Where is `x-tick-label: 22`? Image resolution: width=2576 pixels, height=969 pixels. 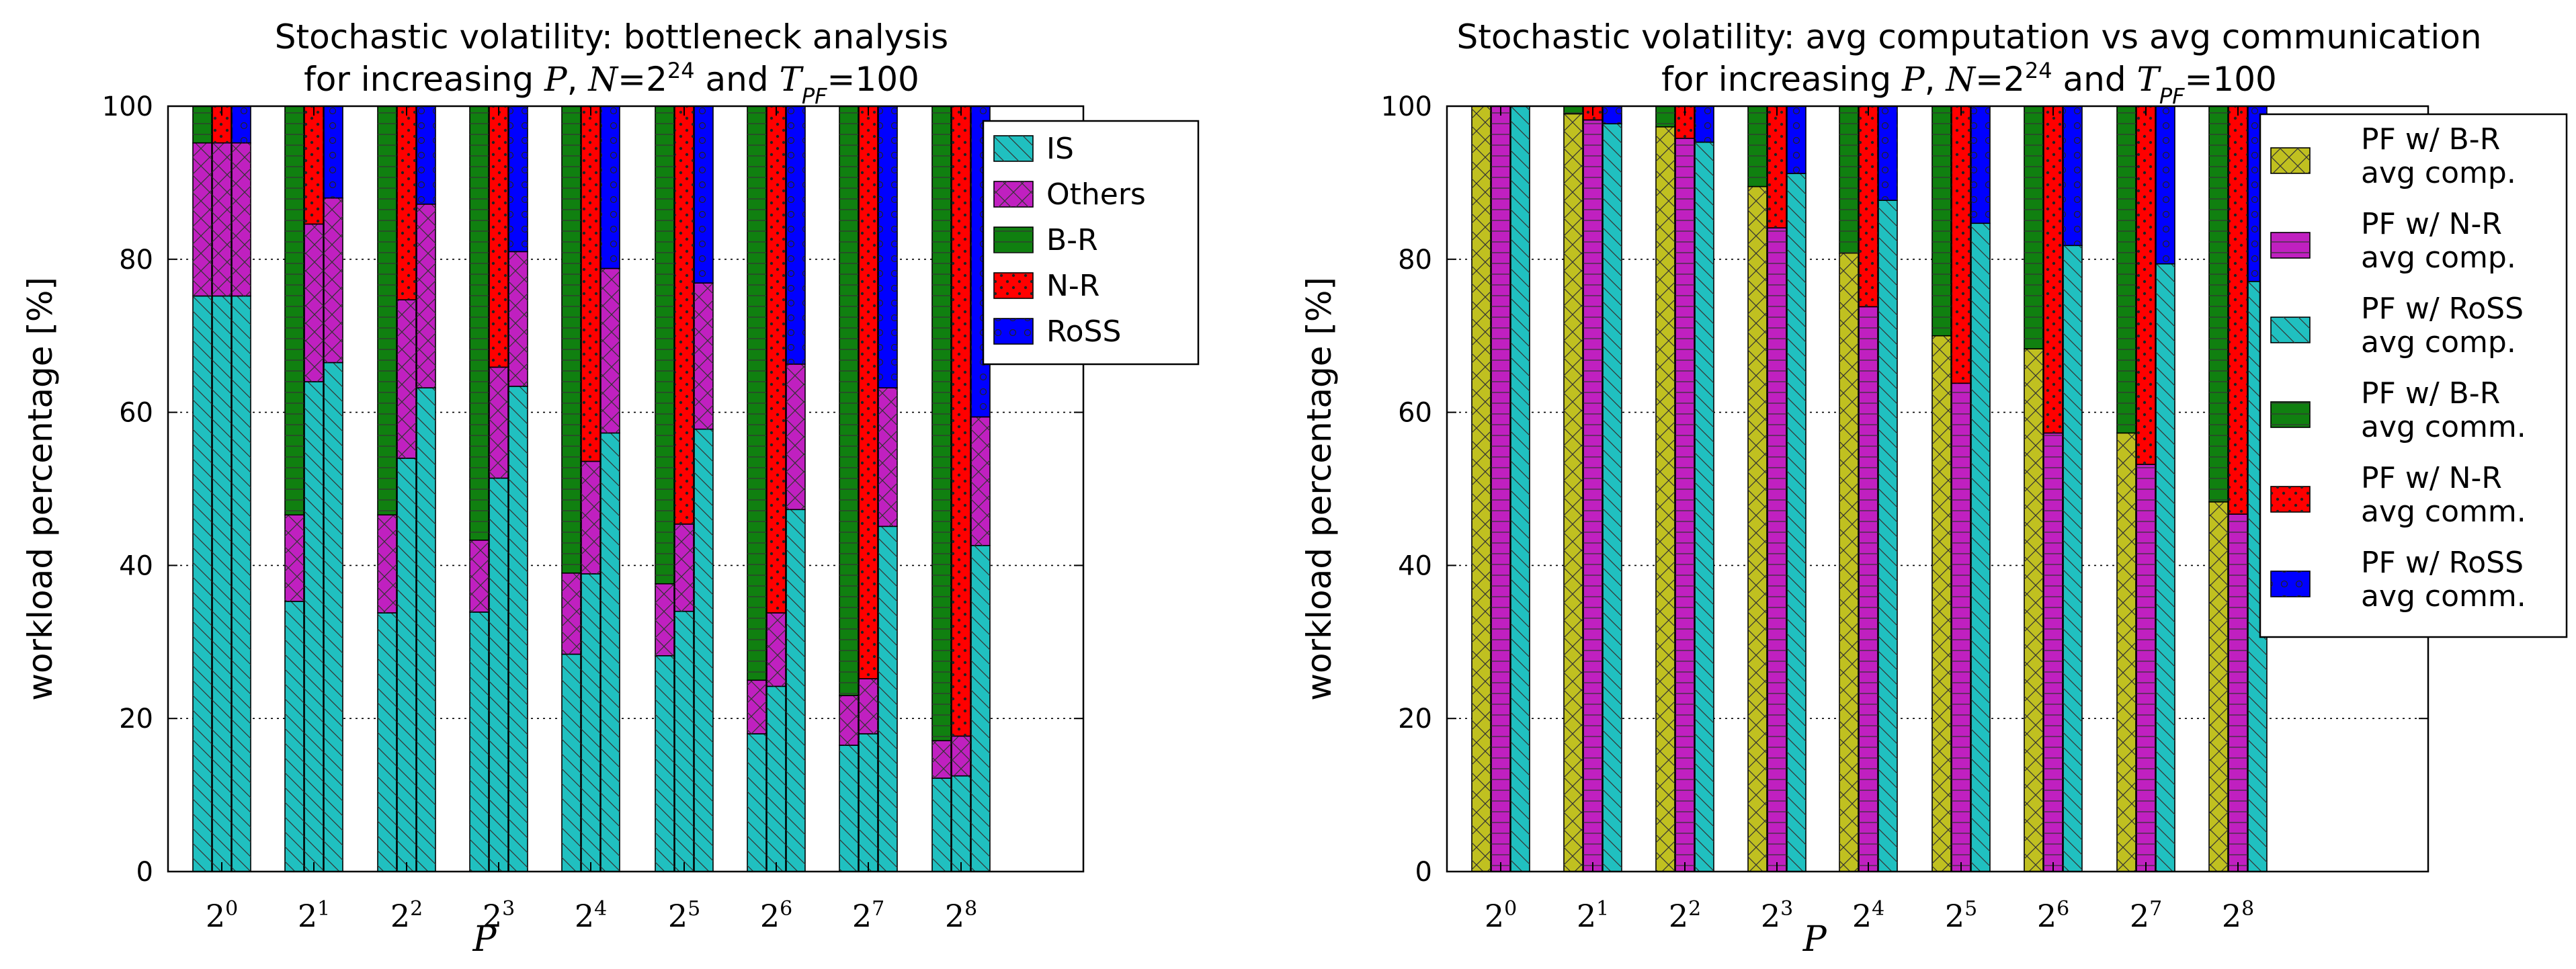
x-tick-label: 22 is located at coordinates (1685, 916).